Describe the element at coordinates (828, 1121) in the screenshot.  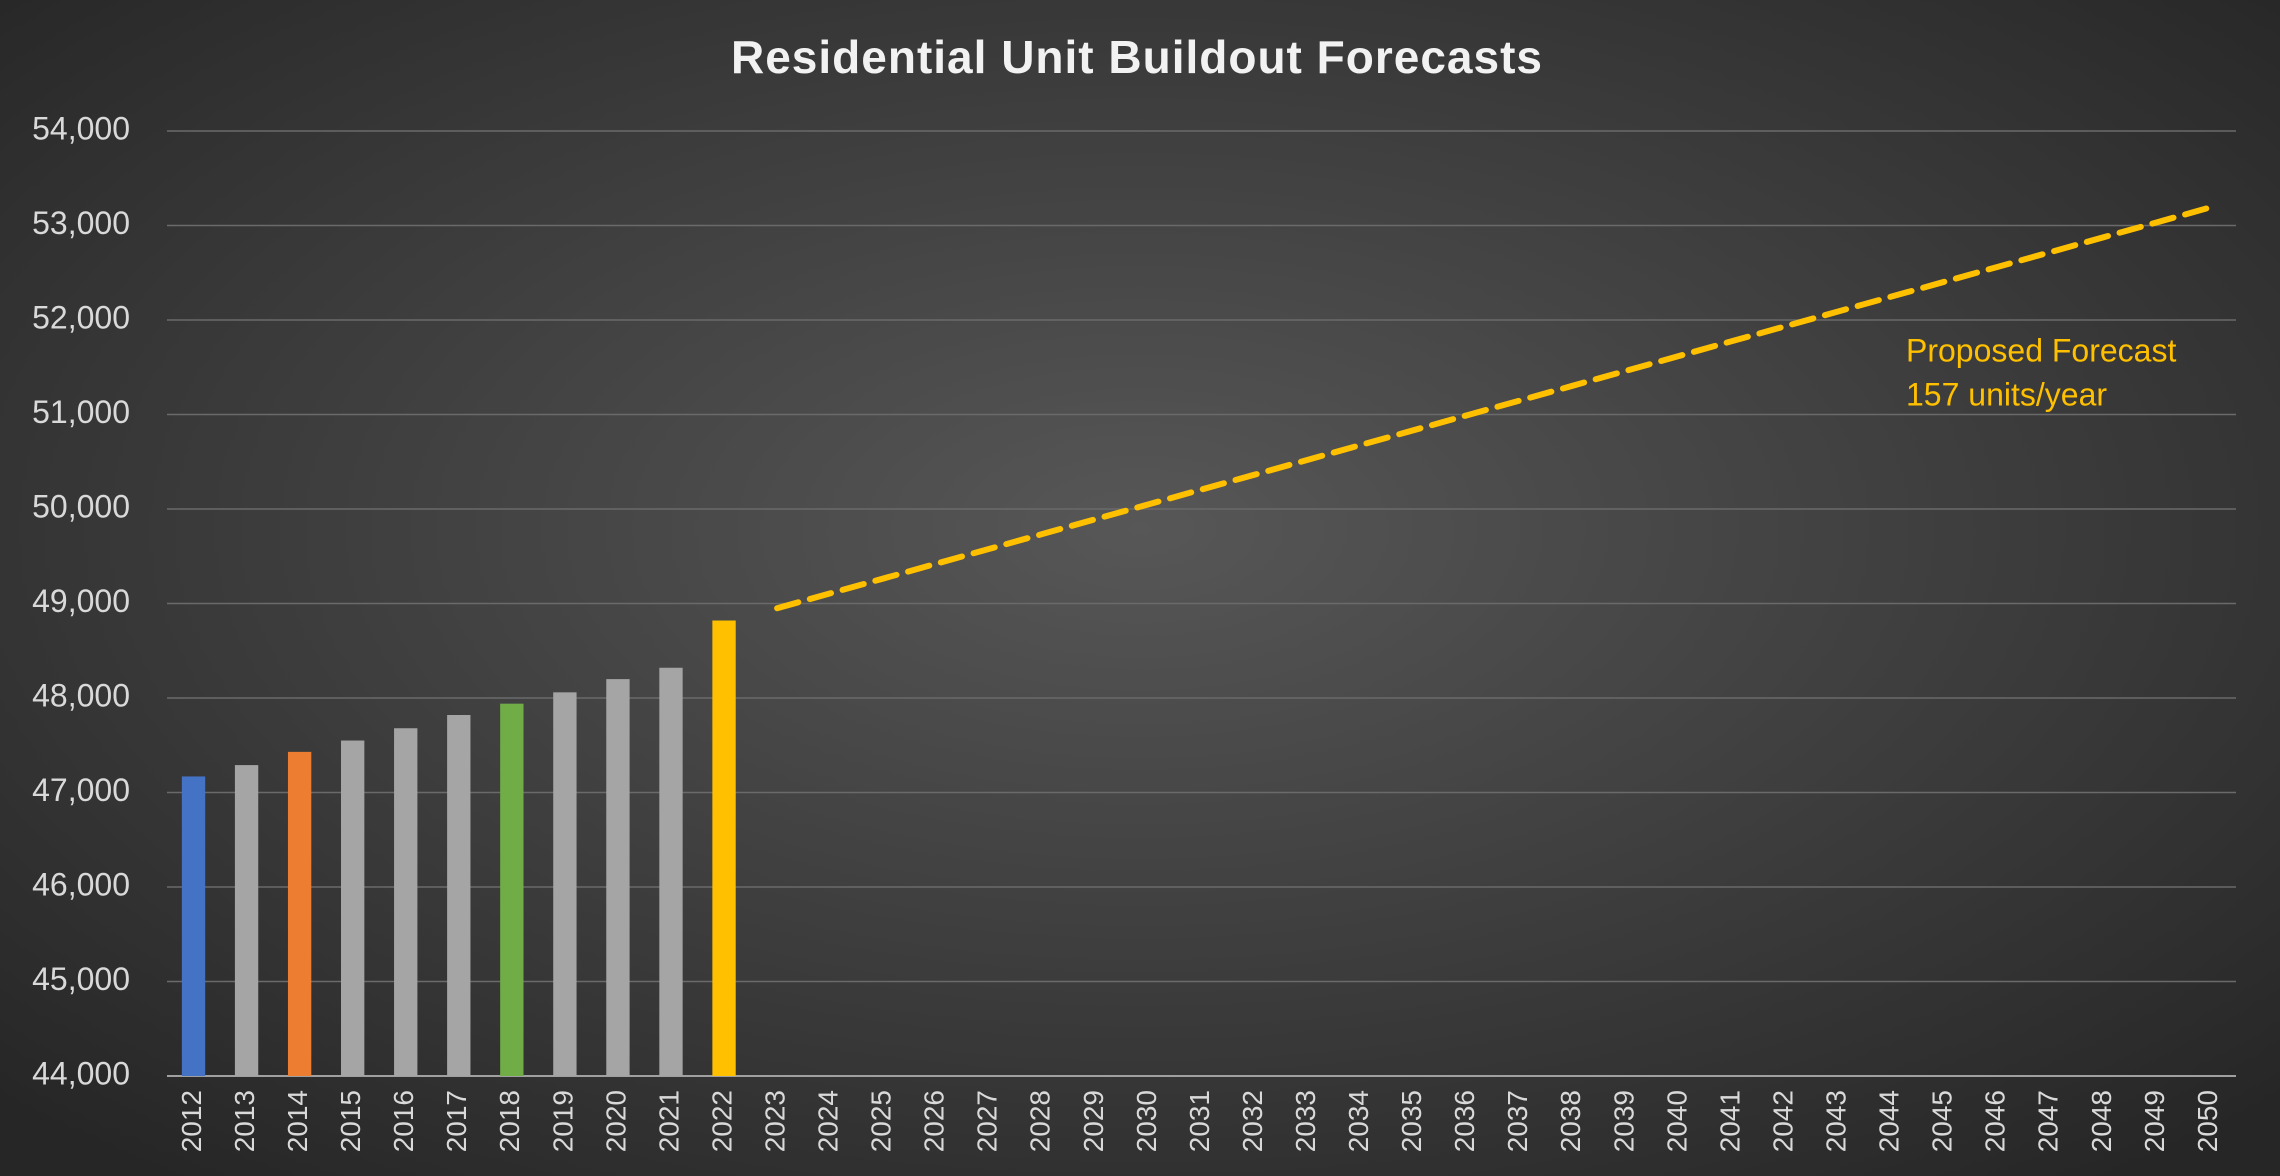
I see `x-tick-label: 2024` at that location.